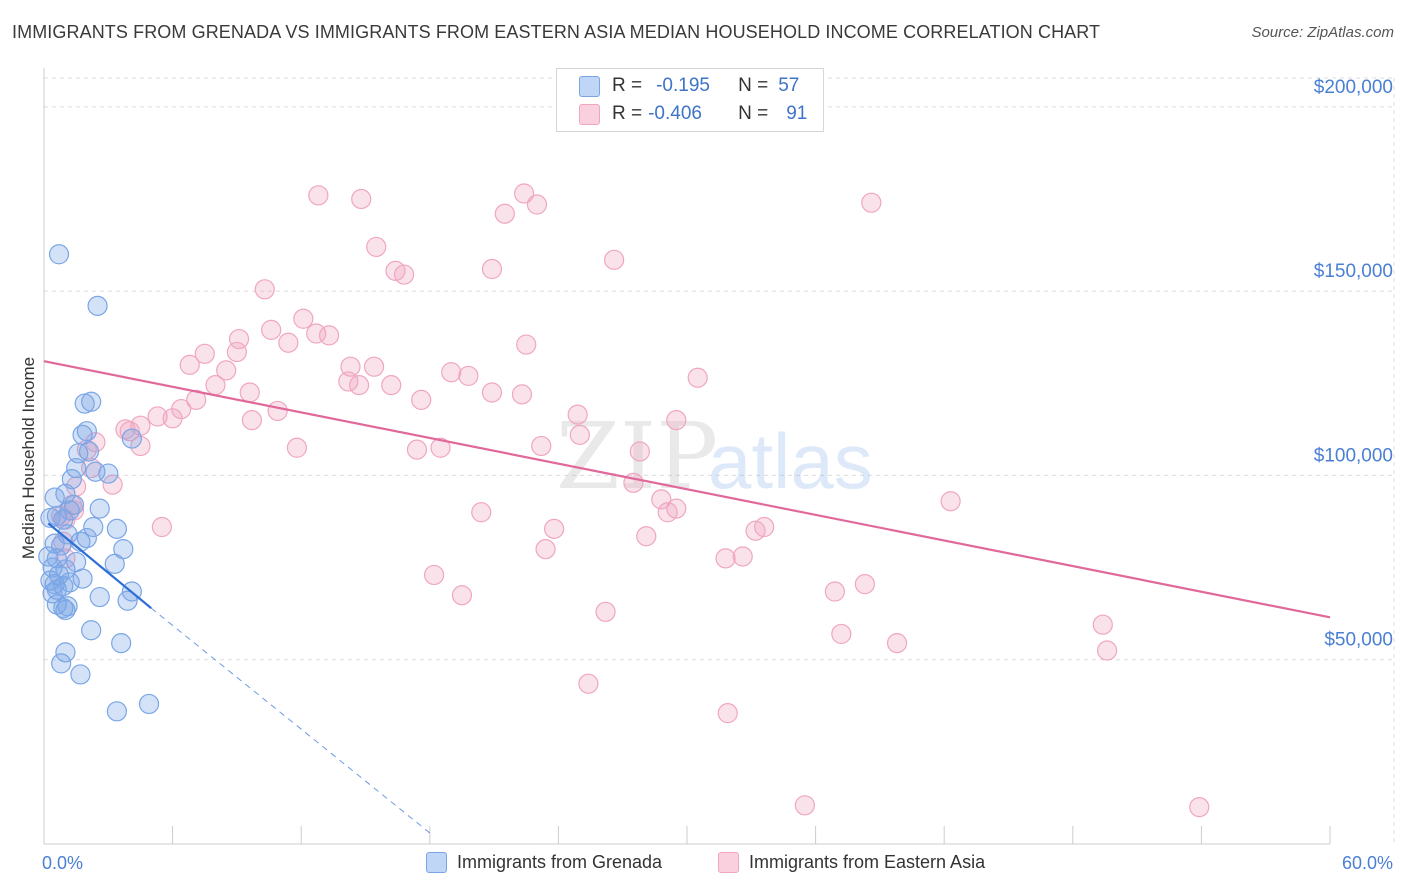  What do you see at coordinates (1353, 271) in the screenshot?
I see `y-tick-label: $150,000` at bounding box center [1353, 271].